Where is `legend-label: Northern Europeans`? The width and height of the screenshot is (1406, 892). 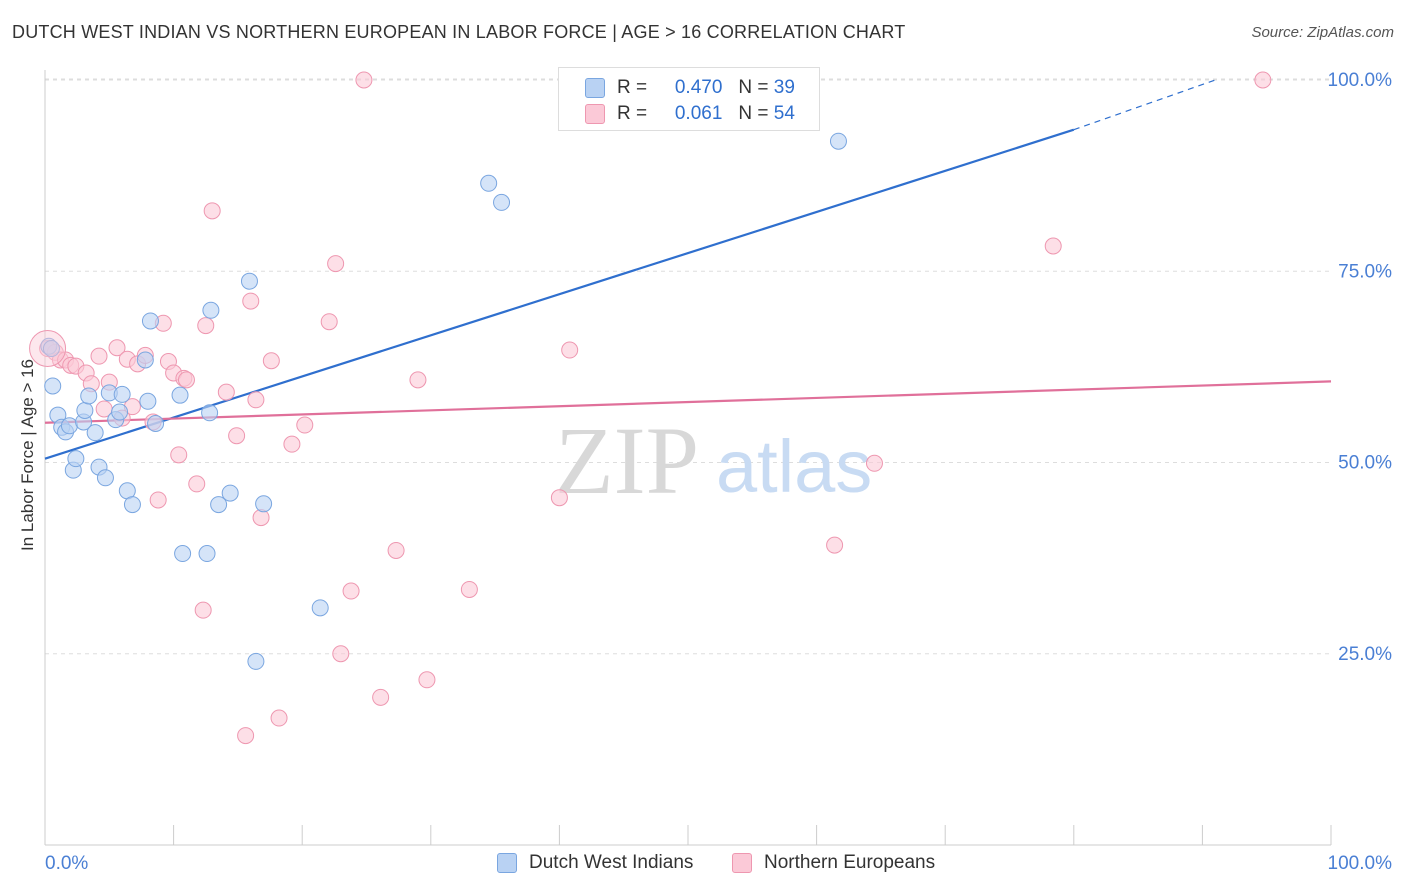 legend-label: Northern Europeans is located at coordinates (850, 862).